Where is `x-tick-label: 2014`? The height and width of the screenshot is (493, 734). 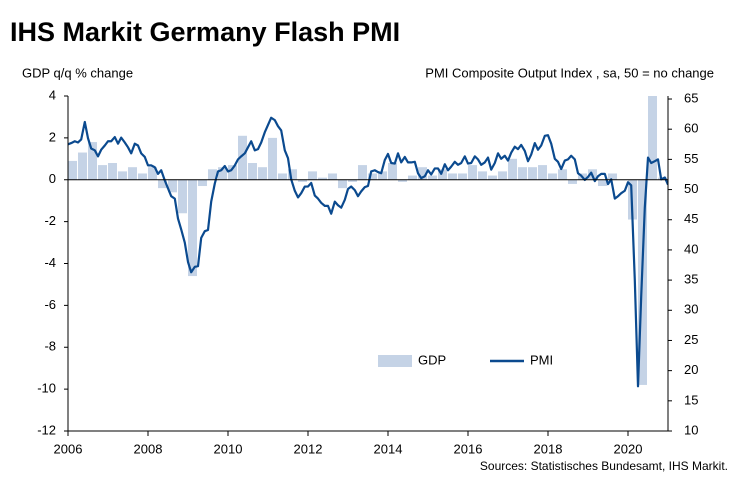
x-tick-label: 2014 is located at coordinates (388, 448).